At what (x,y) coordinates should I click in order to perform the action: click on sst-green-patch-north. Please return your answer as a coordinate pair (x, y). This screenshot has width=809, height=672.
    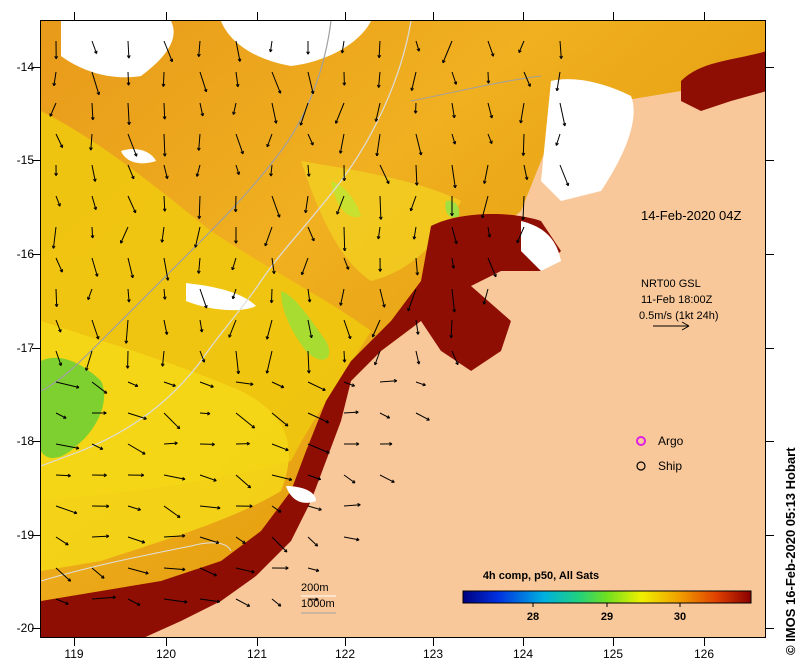
    Looking at the image, I should click on (346, 199).